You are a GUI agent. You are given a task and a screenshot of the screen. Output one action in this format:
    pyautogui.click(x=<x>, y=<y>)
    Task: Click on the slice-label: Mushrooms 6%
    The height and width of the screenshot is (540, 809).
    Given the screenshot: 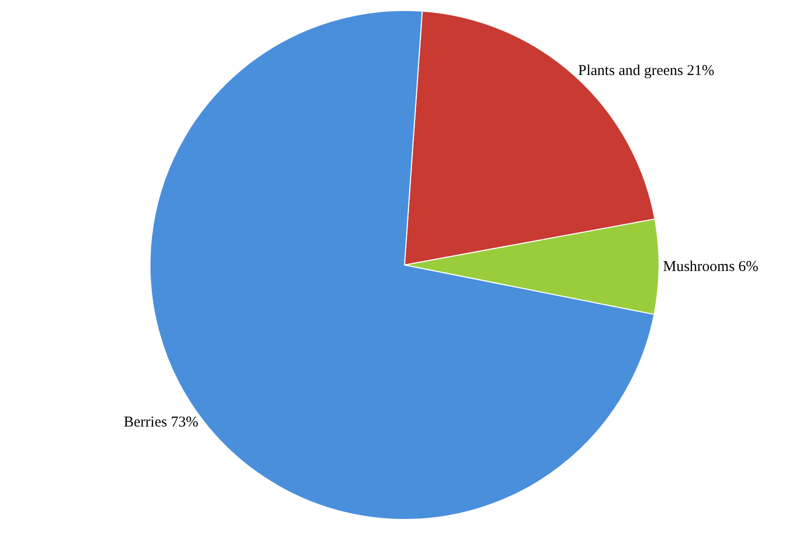 What is the action you would take?
    pyautogui.click(x=710, y=266)
    